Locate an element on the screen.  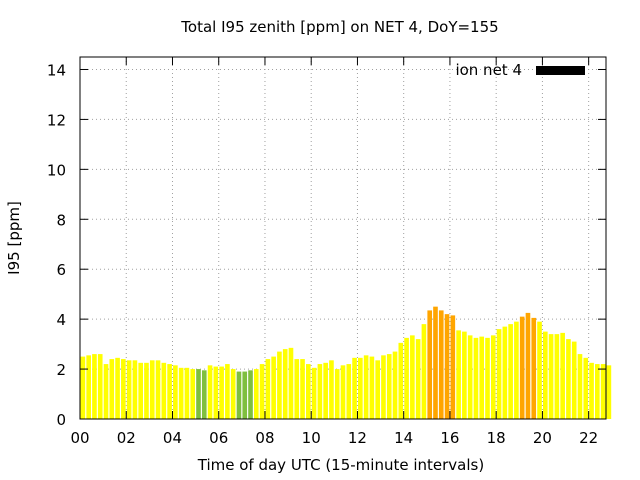
x-tick-label: 08 is located at coordinates (264, 438).